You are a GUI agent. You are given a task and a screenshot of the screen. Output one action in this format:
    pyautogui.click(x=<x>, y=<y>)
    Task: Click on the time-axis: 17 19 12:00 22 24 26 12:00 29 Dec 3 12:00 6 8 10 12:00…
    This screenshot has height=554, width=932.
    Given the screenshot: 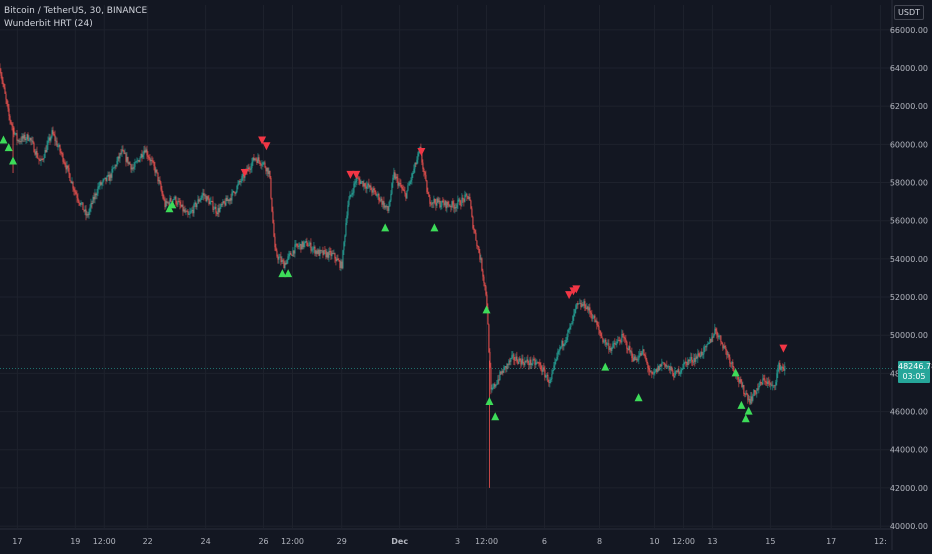 What is the action you would take?
    pyautogui.click(x=449, y=541)
    